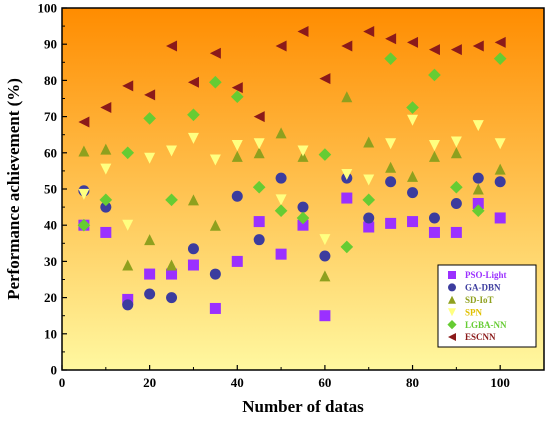 This screenshot has width=550, height=422. I want to click on y-tick-label: 90, so click(50, 44).